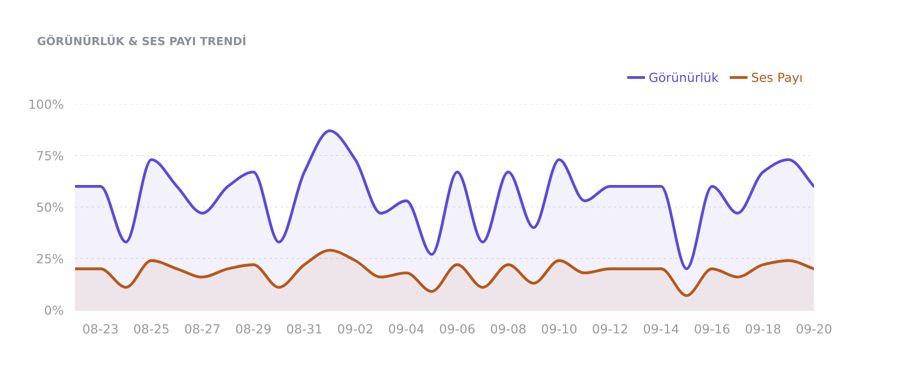 This screenshot has height=371, width=900. Describe the element at coordinates (777, 78) in the screenshot. I see `legend-label: Ses Payı` at that location.